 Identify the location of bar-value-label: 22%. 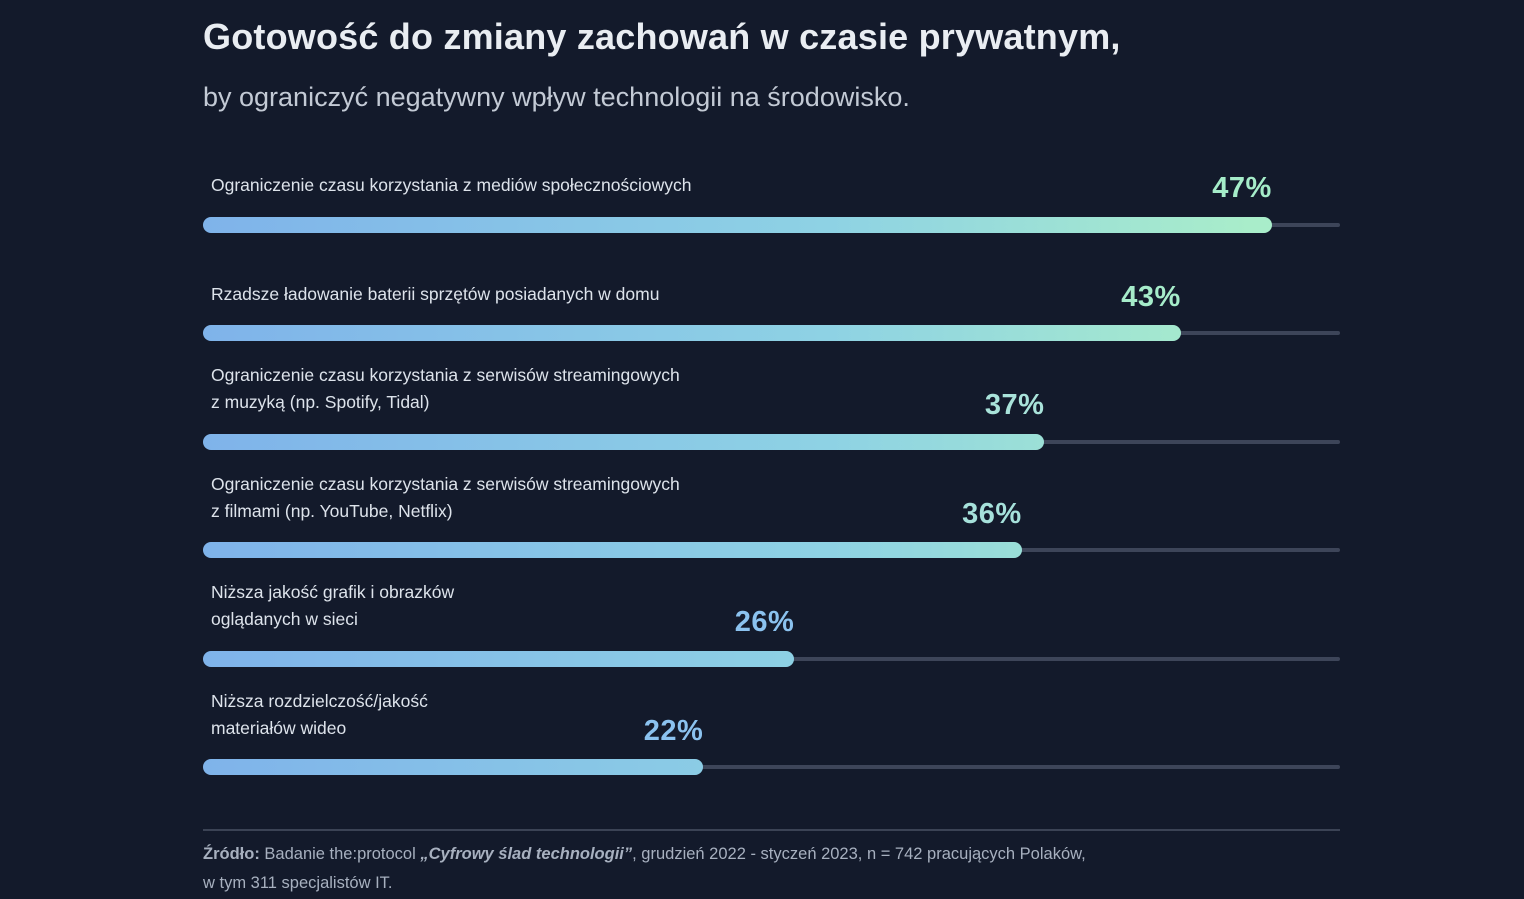
(673, 730).